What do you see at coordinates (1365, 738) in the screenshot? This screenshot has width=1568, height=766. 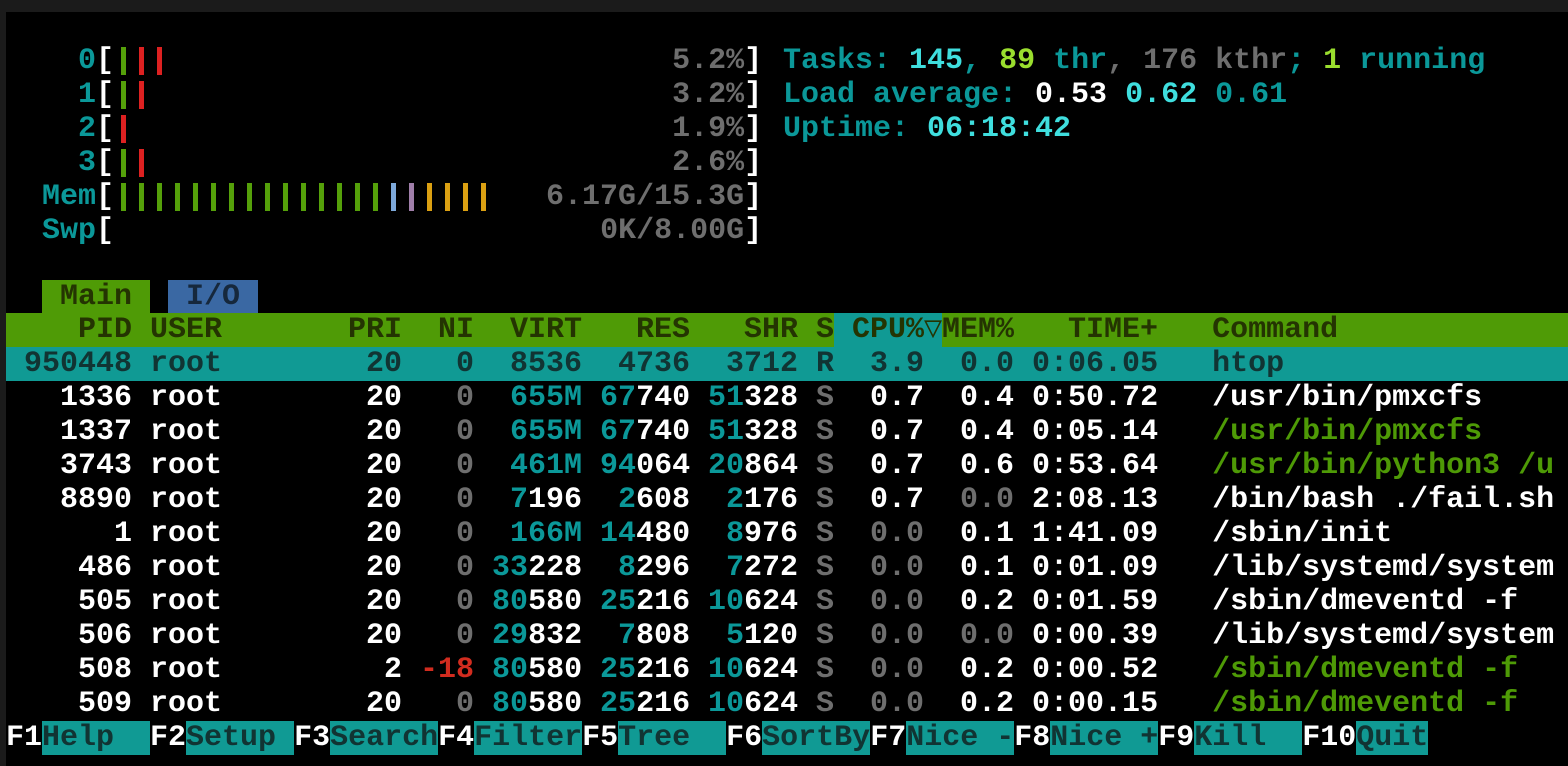 I see `fnbar-item-f10: F10 Quit` at bounding box center [1365, 738].